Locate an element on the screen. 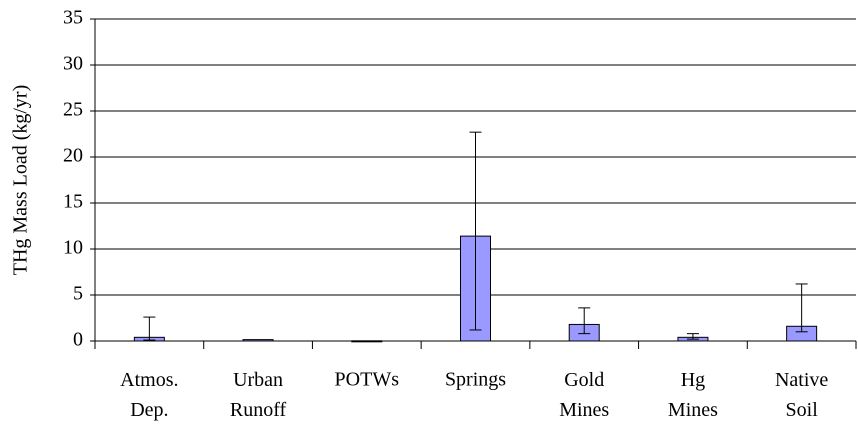  x-tick-label: POTWs is located at coordinates (367, 380).